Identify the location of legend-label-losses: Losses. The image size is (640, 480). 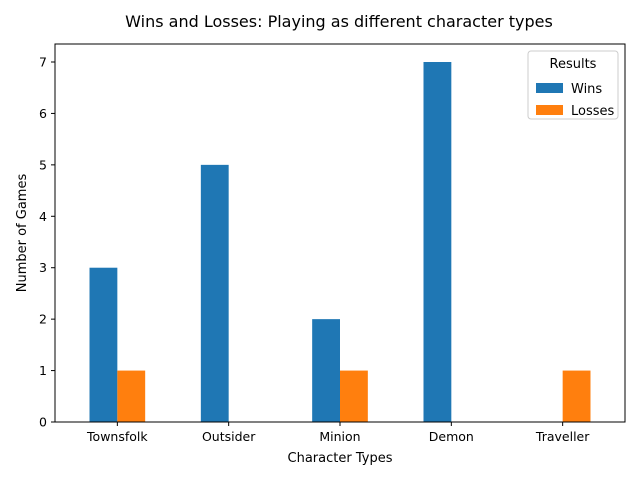
(593, 111).